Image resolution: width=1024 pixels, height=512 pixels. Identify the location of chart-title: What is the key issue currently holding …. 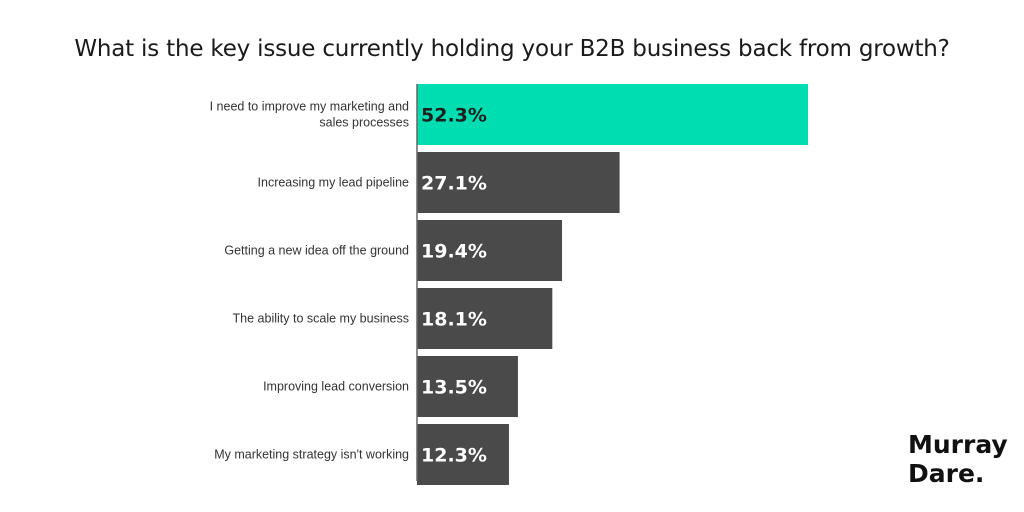
(512, 49).